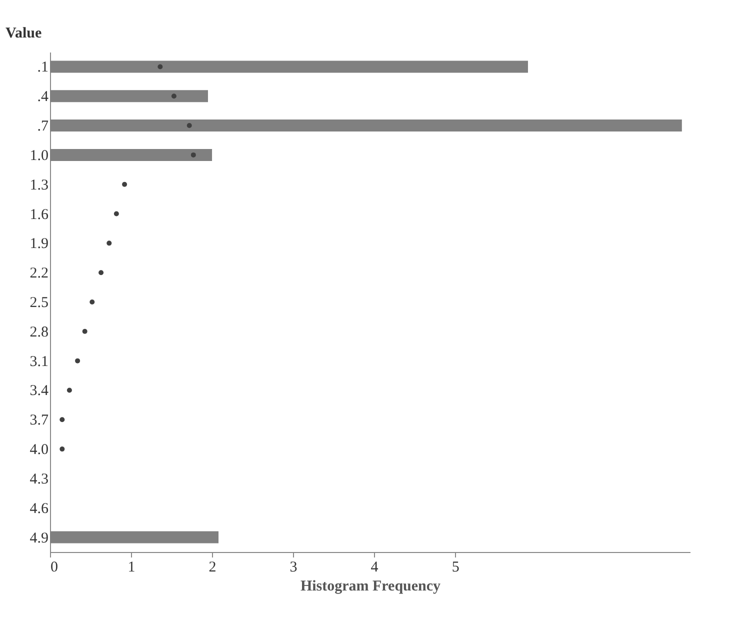 The image size is (736, 617). What do you see at coordinates (39, 420) in the screenshot?
I see `y-tick-label: 3.7` at bounding box center [39, 420].